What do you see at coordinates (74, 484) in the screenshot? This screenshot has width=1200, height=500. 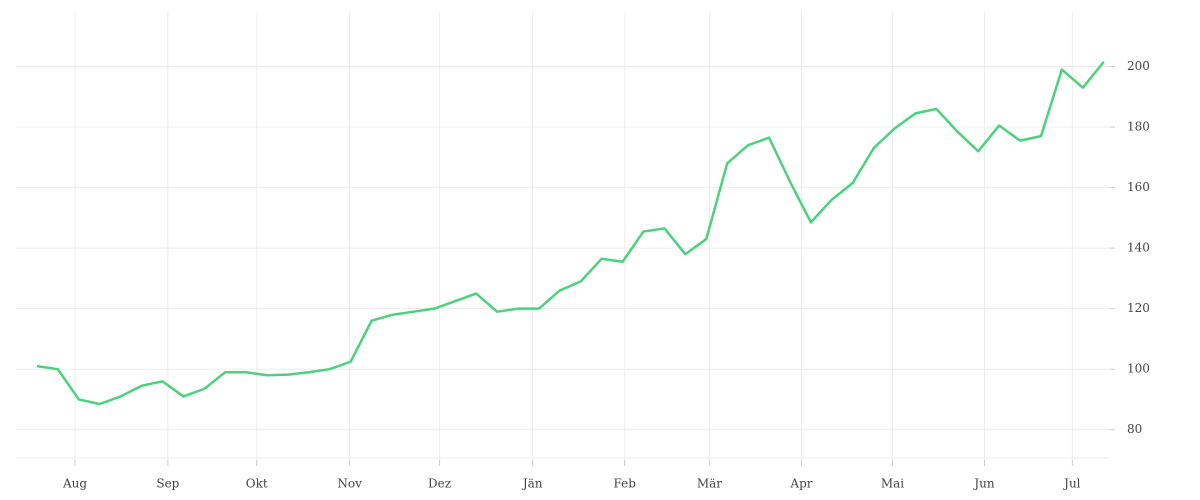 I see `x-tick-label: Aug` at bounding box center [74, 484].